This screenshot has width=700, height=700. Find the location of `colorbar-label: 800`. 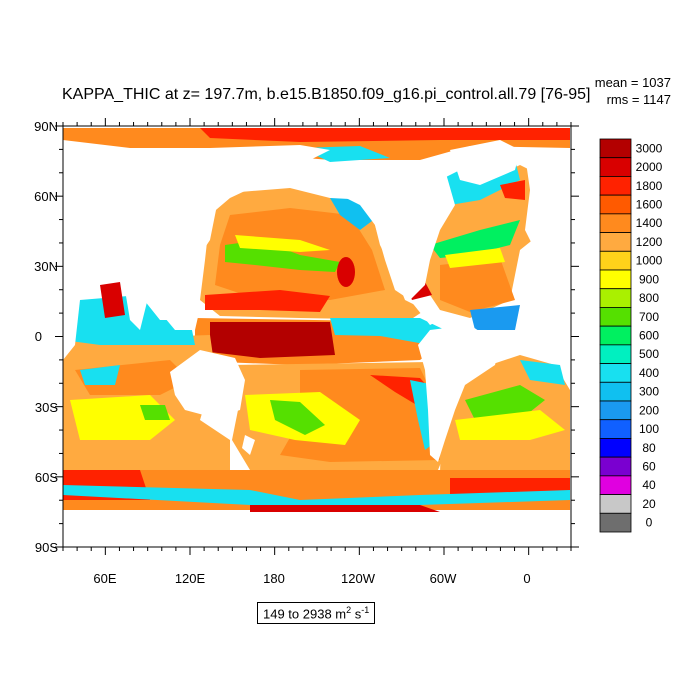

colorbar-label: 800 is located at coordinates (649, 298).